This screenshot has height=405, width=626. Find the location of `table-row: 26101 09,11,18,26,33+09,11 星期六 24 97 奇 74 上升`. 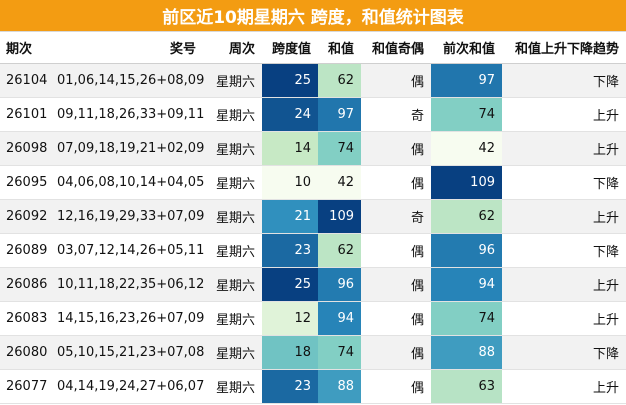

table-row: 26101 09,11,18,26,33+09,11 星期六 24 97 奇 74 上升 is located at coordinates (313, 114).